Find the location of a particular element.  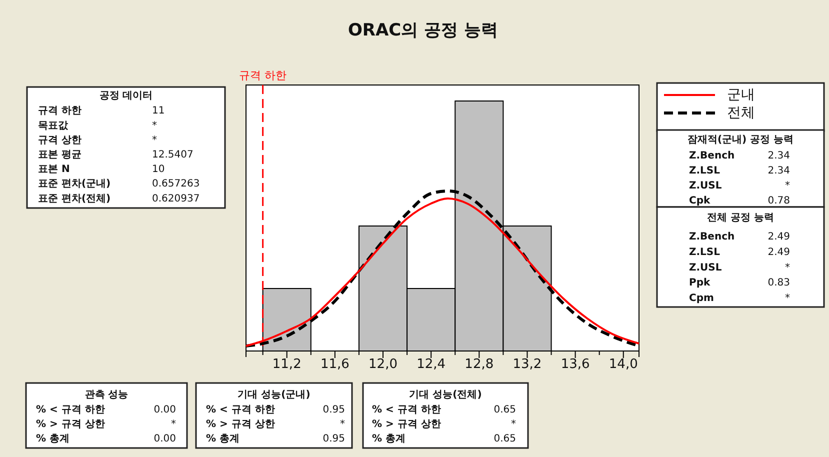

x-tick-label: 11,2 is located at coordinates (287, 364).